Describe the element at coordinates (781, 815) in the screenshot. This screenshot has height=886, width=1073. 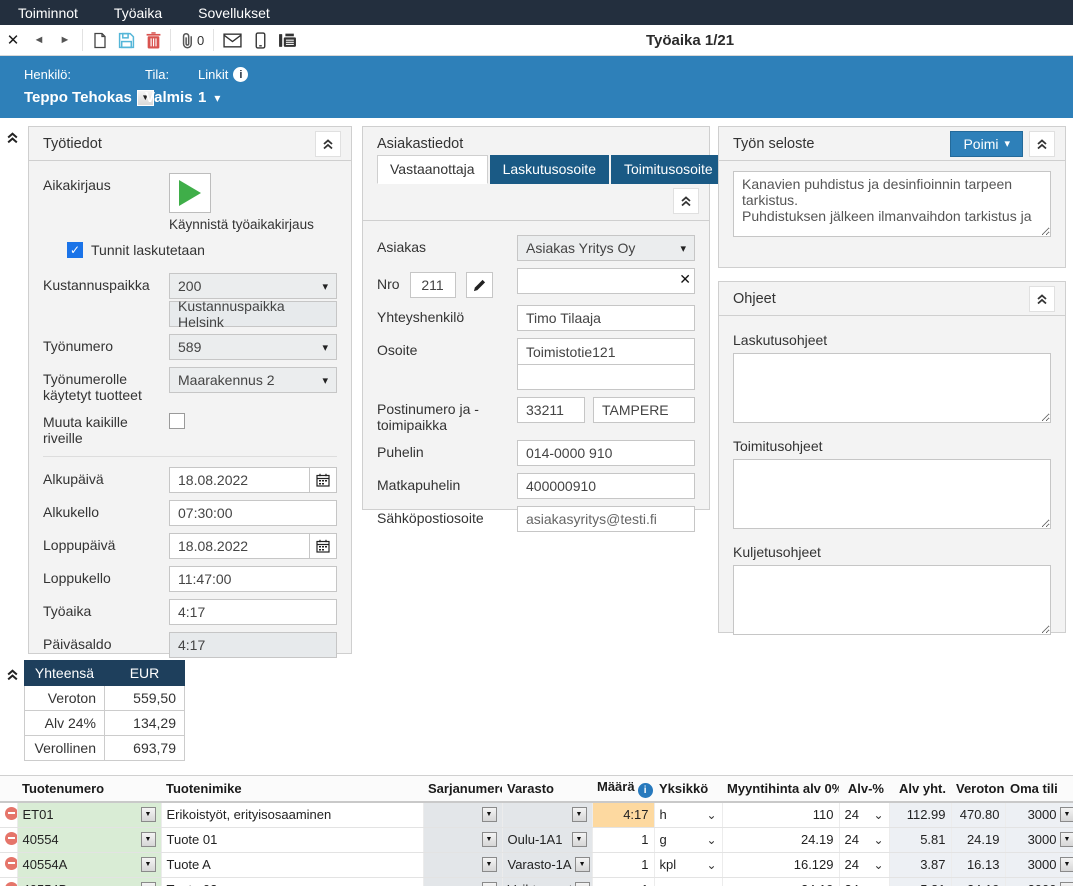
I see `price-cell: 110` at that location.